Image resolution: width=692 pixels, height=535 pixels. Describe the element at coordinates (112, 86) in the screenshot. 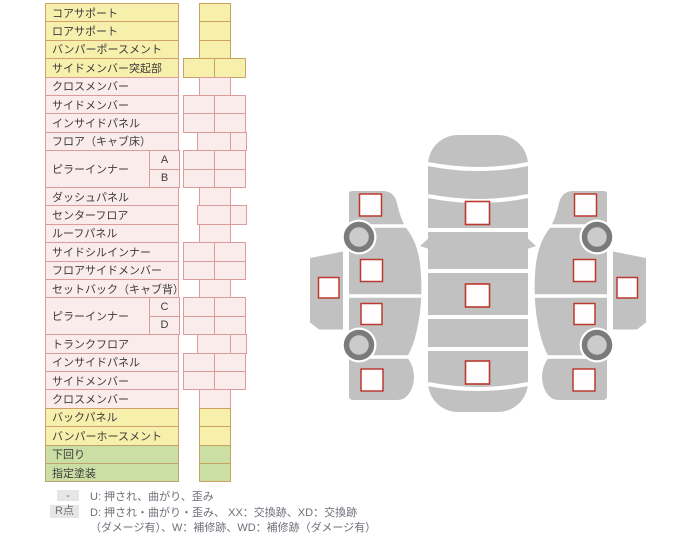

I see `part-label: クロスメンバー` at that location.